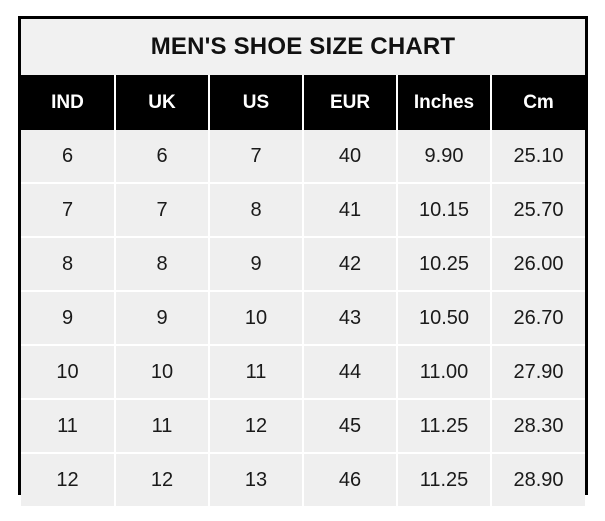 Image resolution: width=605 pixels, height=521 pixels. Describe the element at coordinates (162, 372) in the screenshot. I see `cell-uk: 10` at that location.